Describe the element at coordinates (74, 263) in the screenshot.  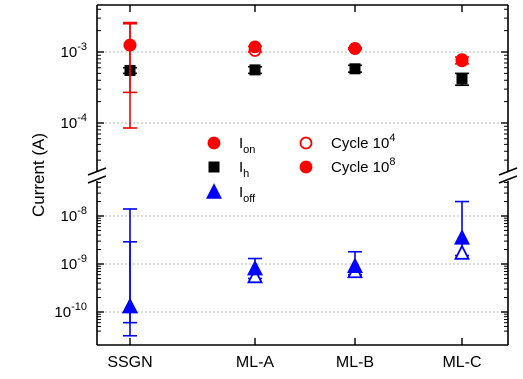
I see `y-tick-label: 10⁻⁹` at that location.